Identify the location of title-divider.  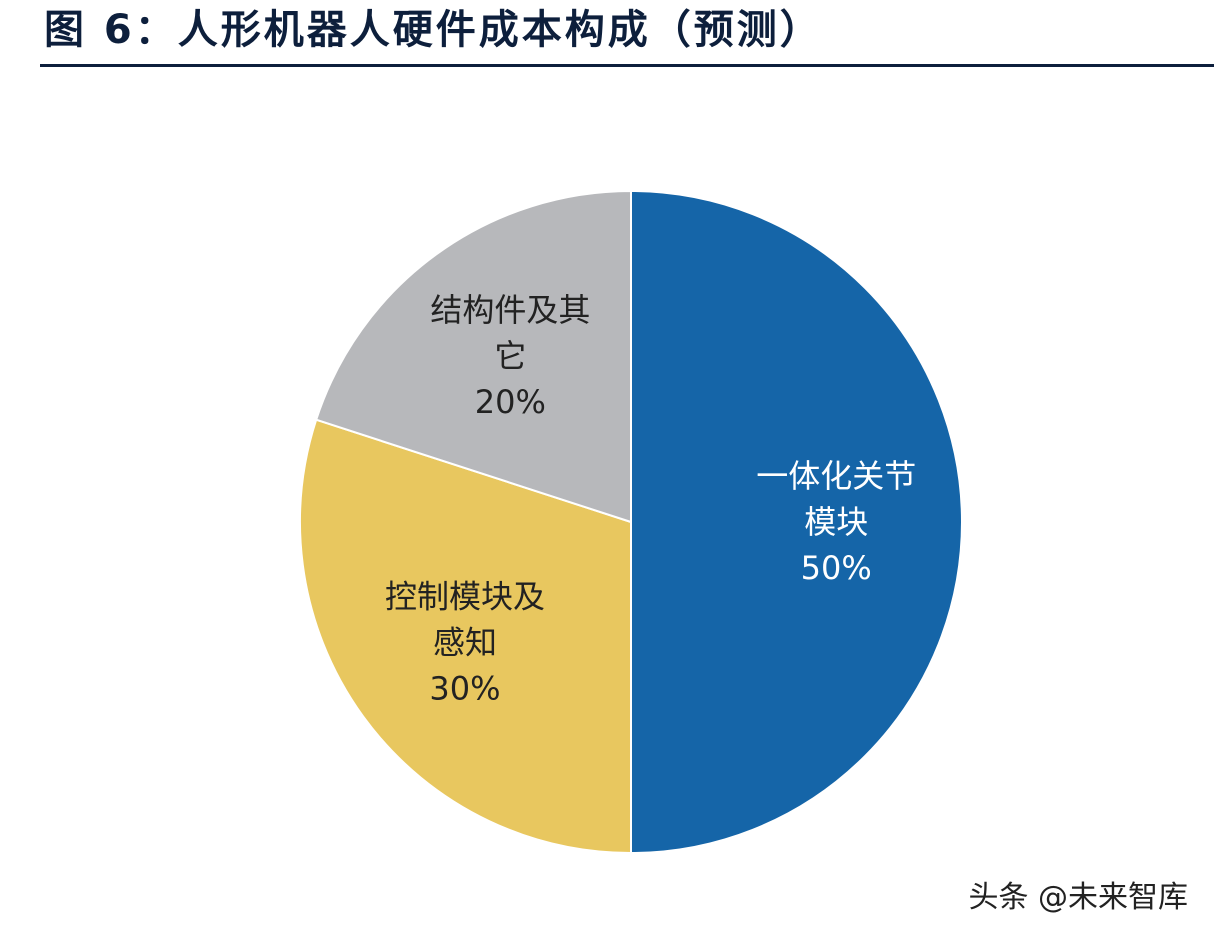
(627, 65).